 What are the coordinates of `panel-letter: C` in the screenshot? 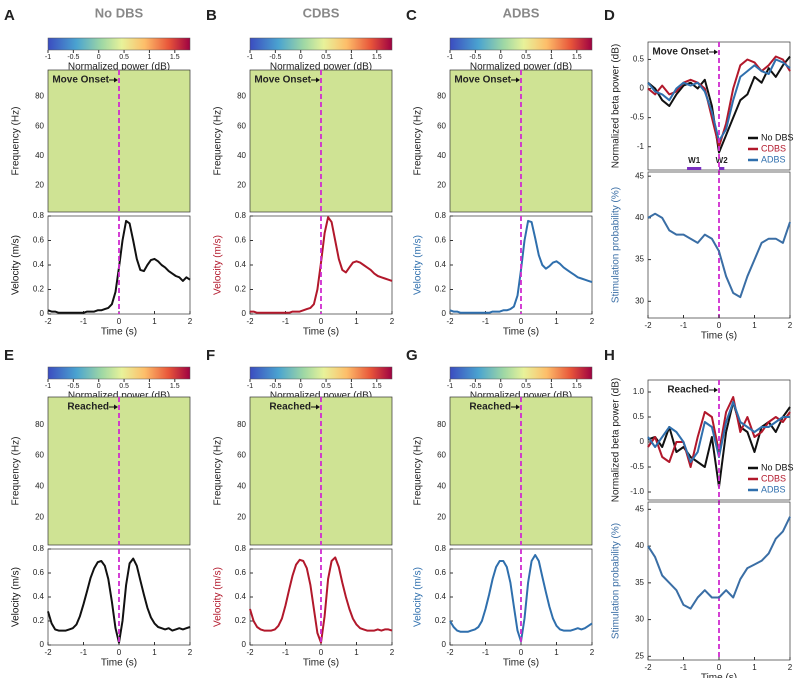 It's located at (411, 15).